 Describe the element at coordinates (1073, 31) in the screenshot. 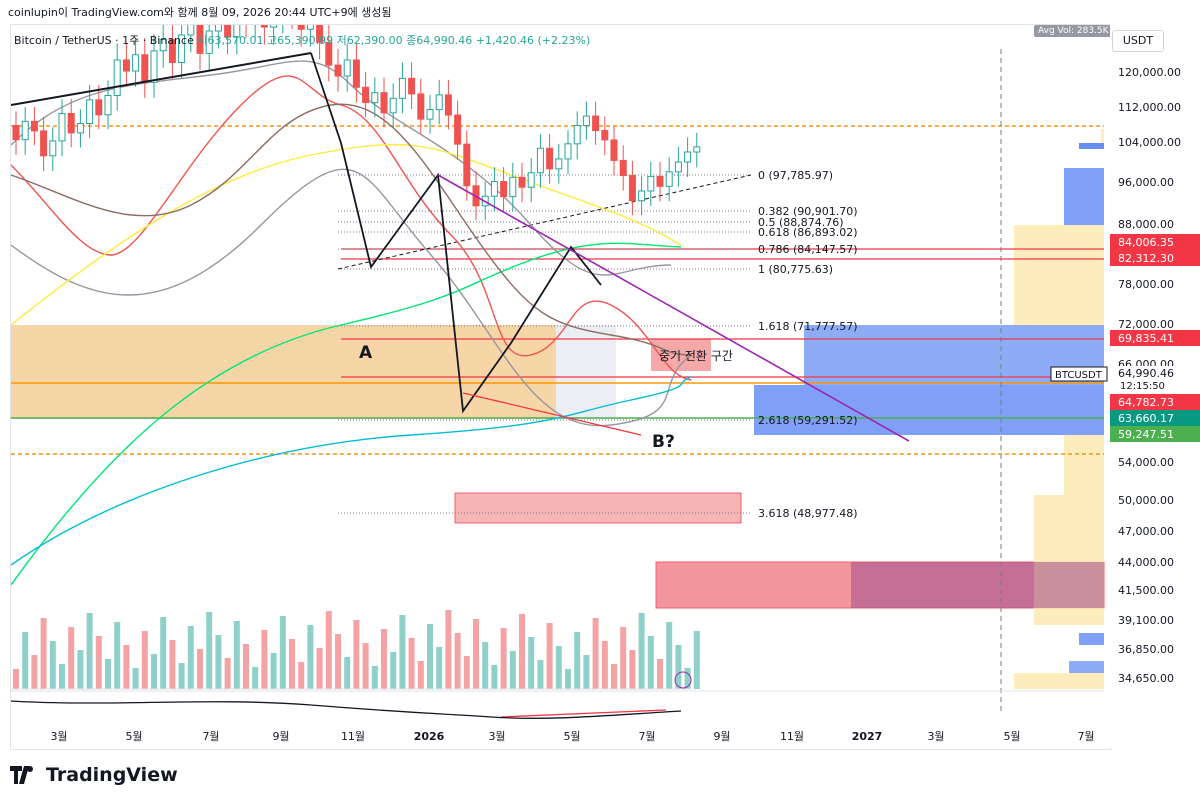

I see `avg-volume-badge: Avg Vol: 283.5K` at that location.